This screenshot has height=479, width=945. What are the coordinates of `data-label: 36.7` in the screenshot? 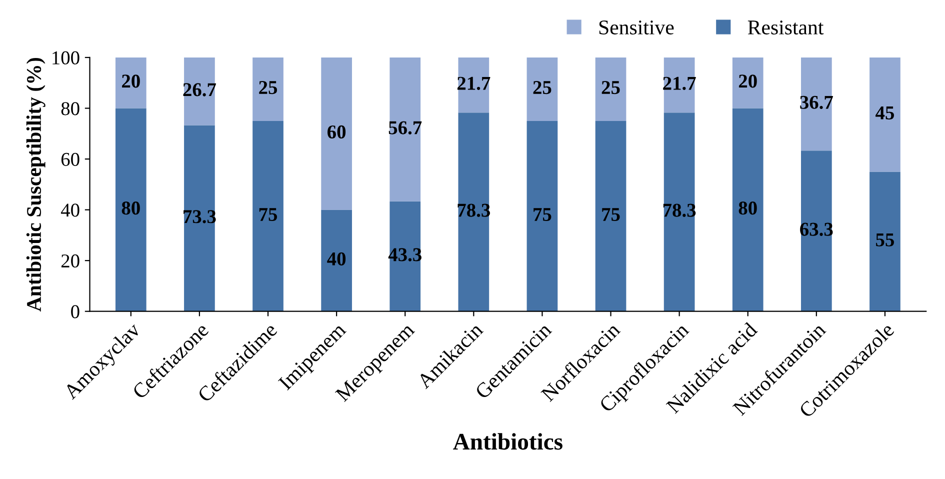 It's located at (816, 103).